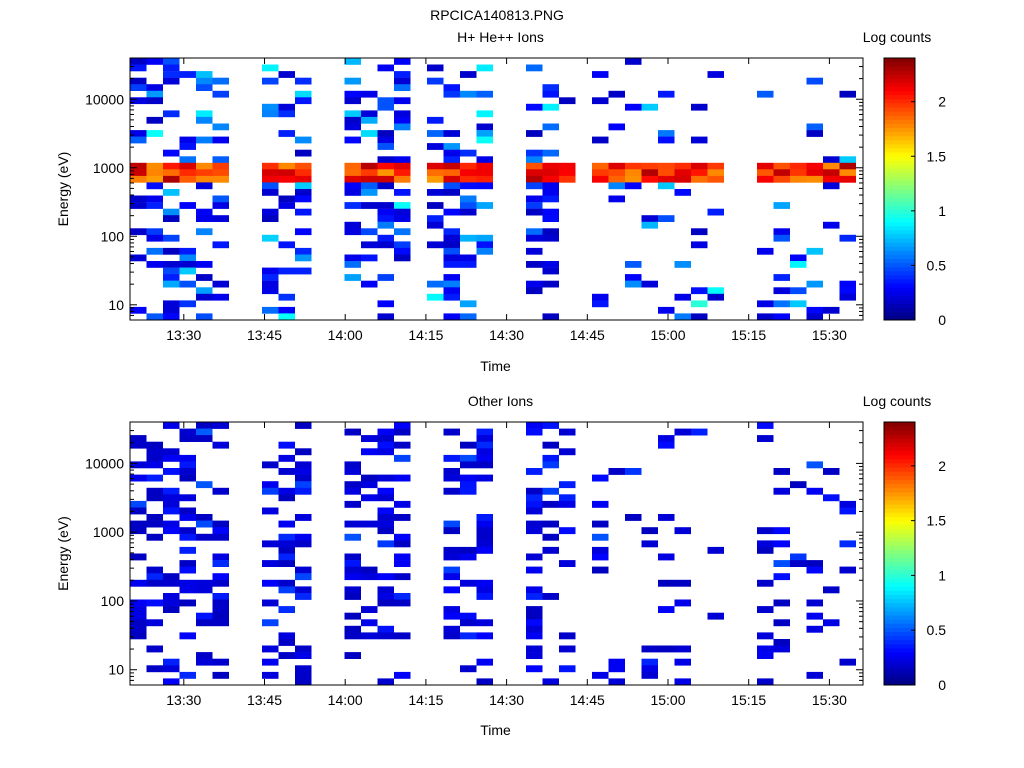 The image size is (1024, 768). I want to click on x-tick-label: 15:00, so click(667, 335).